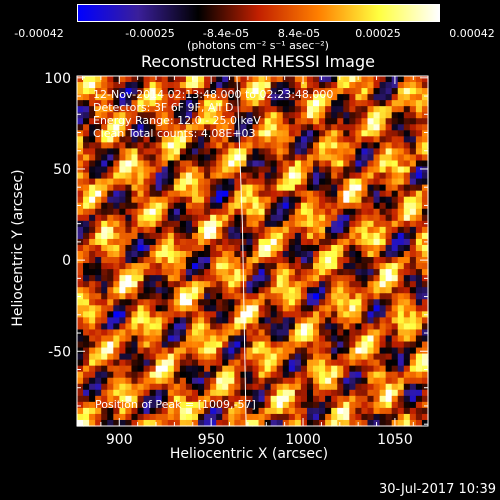 The height and width of the screenshot is (500, 500). Describe the element at coordinates (378, 33) in the screenshot. I see `colorbar-tick-label: 0.00025` at that location.